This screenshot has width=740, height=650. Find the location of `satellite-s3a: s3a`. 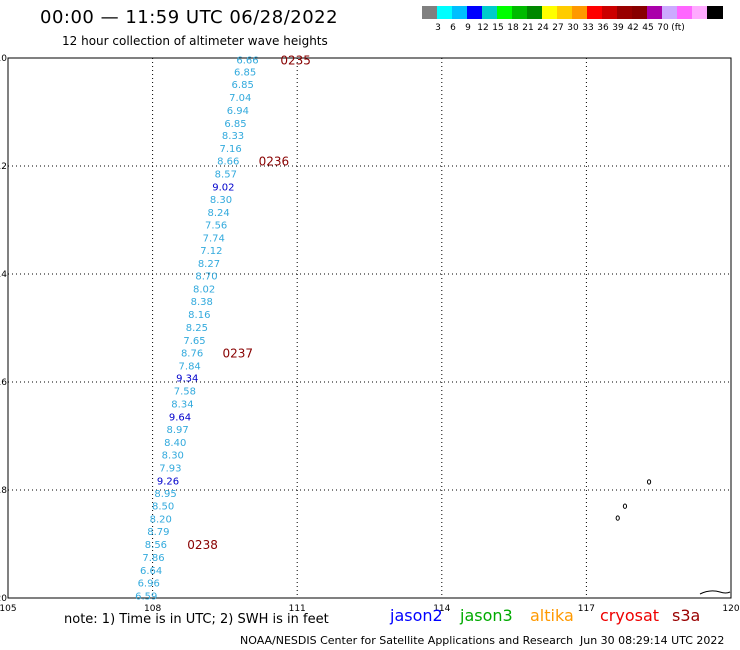

satellite-s3a: s3a is located at coordinates (686, 615).